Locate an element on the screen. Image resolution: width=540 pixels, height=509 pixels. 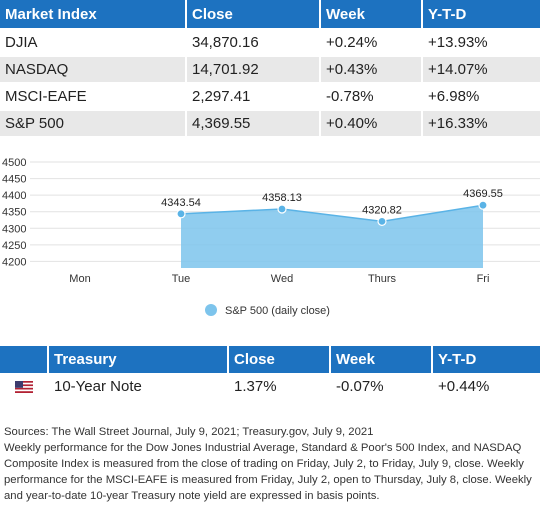
treasury-close: 1.37% is located at coordinates (279, 386).